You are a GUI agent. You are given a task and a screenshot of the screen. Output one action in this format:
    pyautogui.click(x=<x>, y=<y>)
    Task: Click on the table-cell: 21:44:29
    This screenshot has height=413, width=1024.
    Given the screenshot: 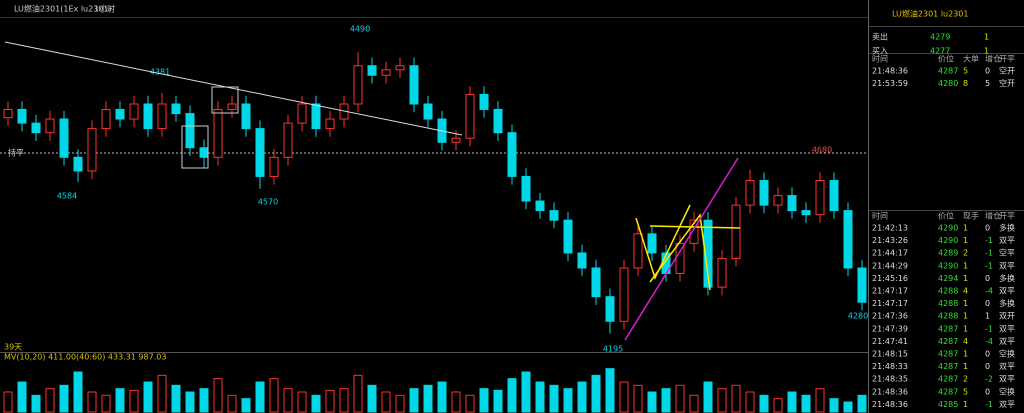 What is the action you would take?
    pyautogui.click(x=890, y=265)
    